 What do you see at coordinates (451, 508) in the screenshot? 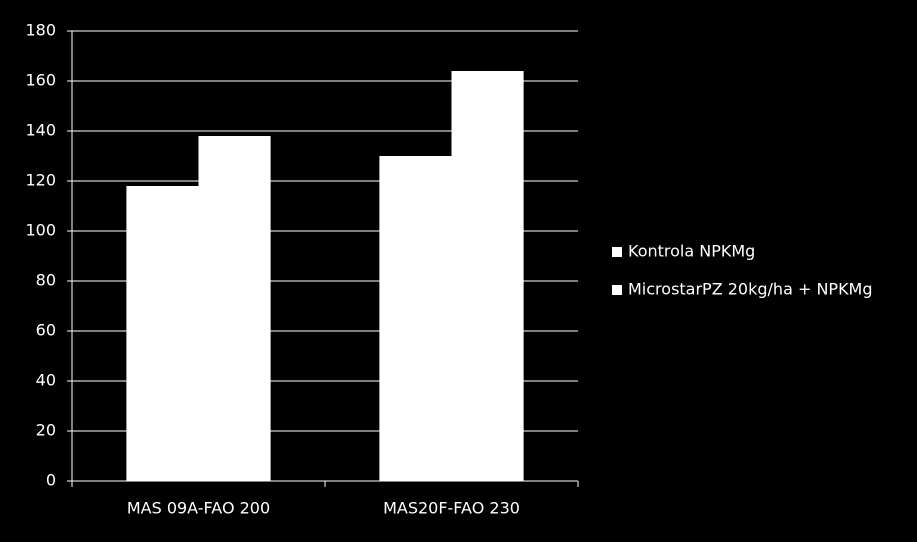
I see `x-tick-label: MAS20F-FAO 230` at bounding box center [451, 508].